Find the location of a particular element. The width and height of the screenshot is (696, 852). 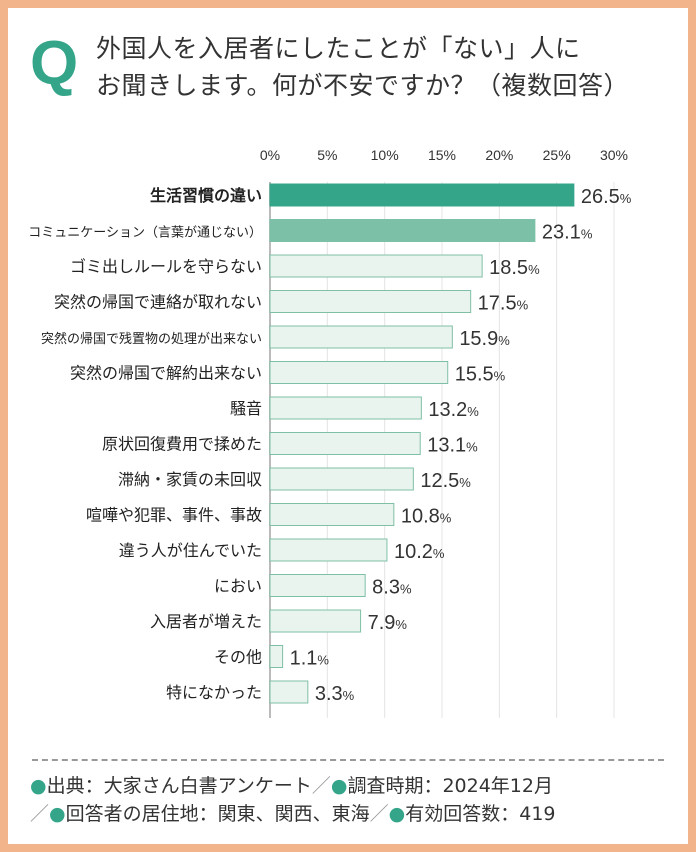

category-label: その他 is located at coordinates (238, 657).